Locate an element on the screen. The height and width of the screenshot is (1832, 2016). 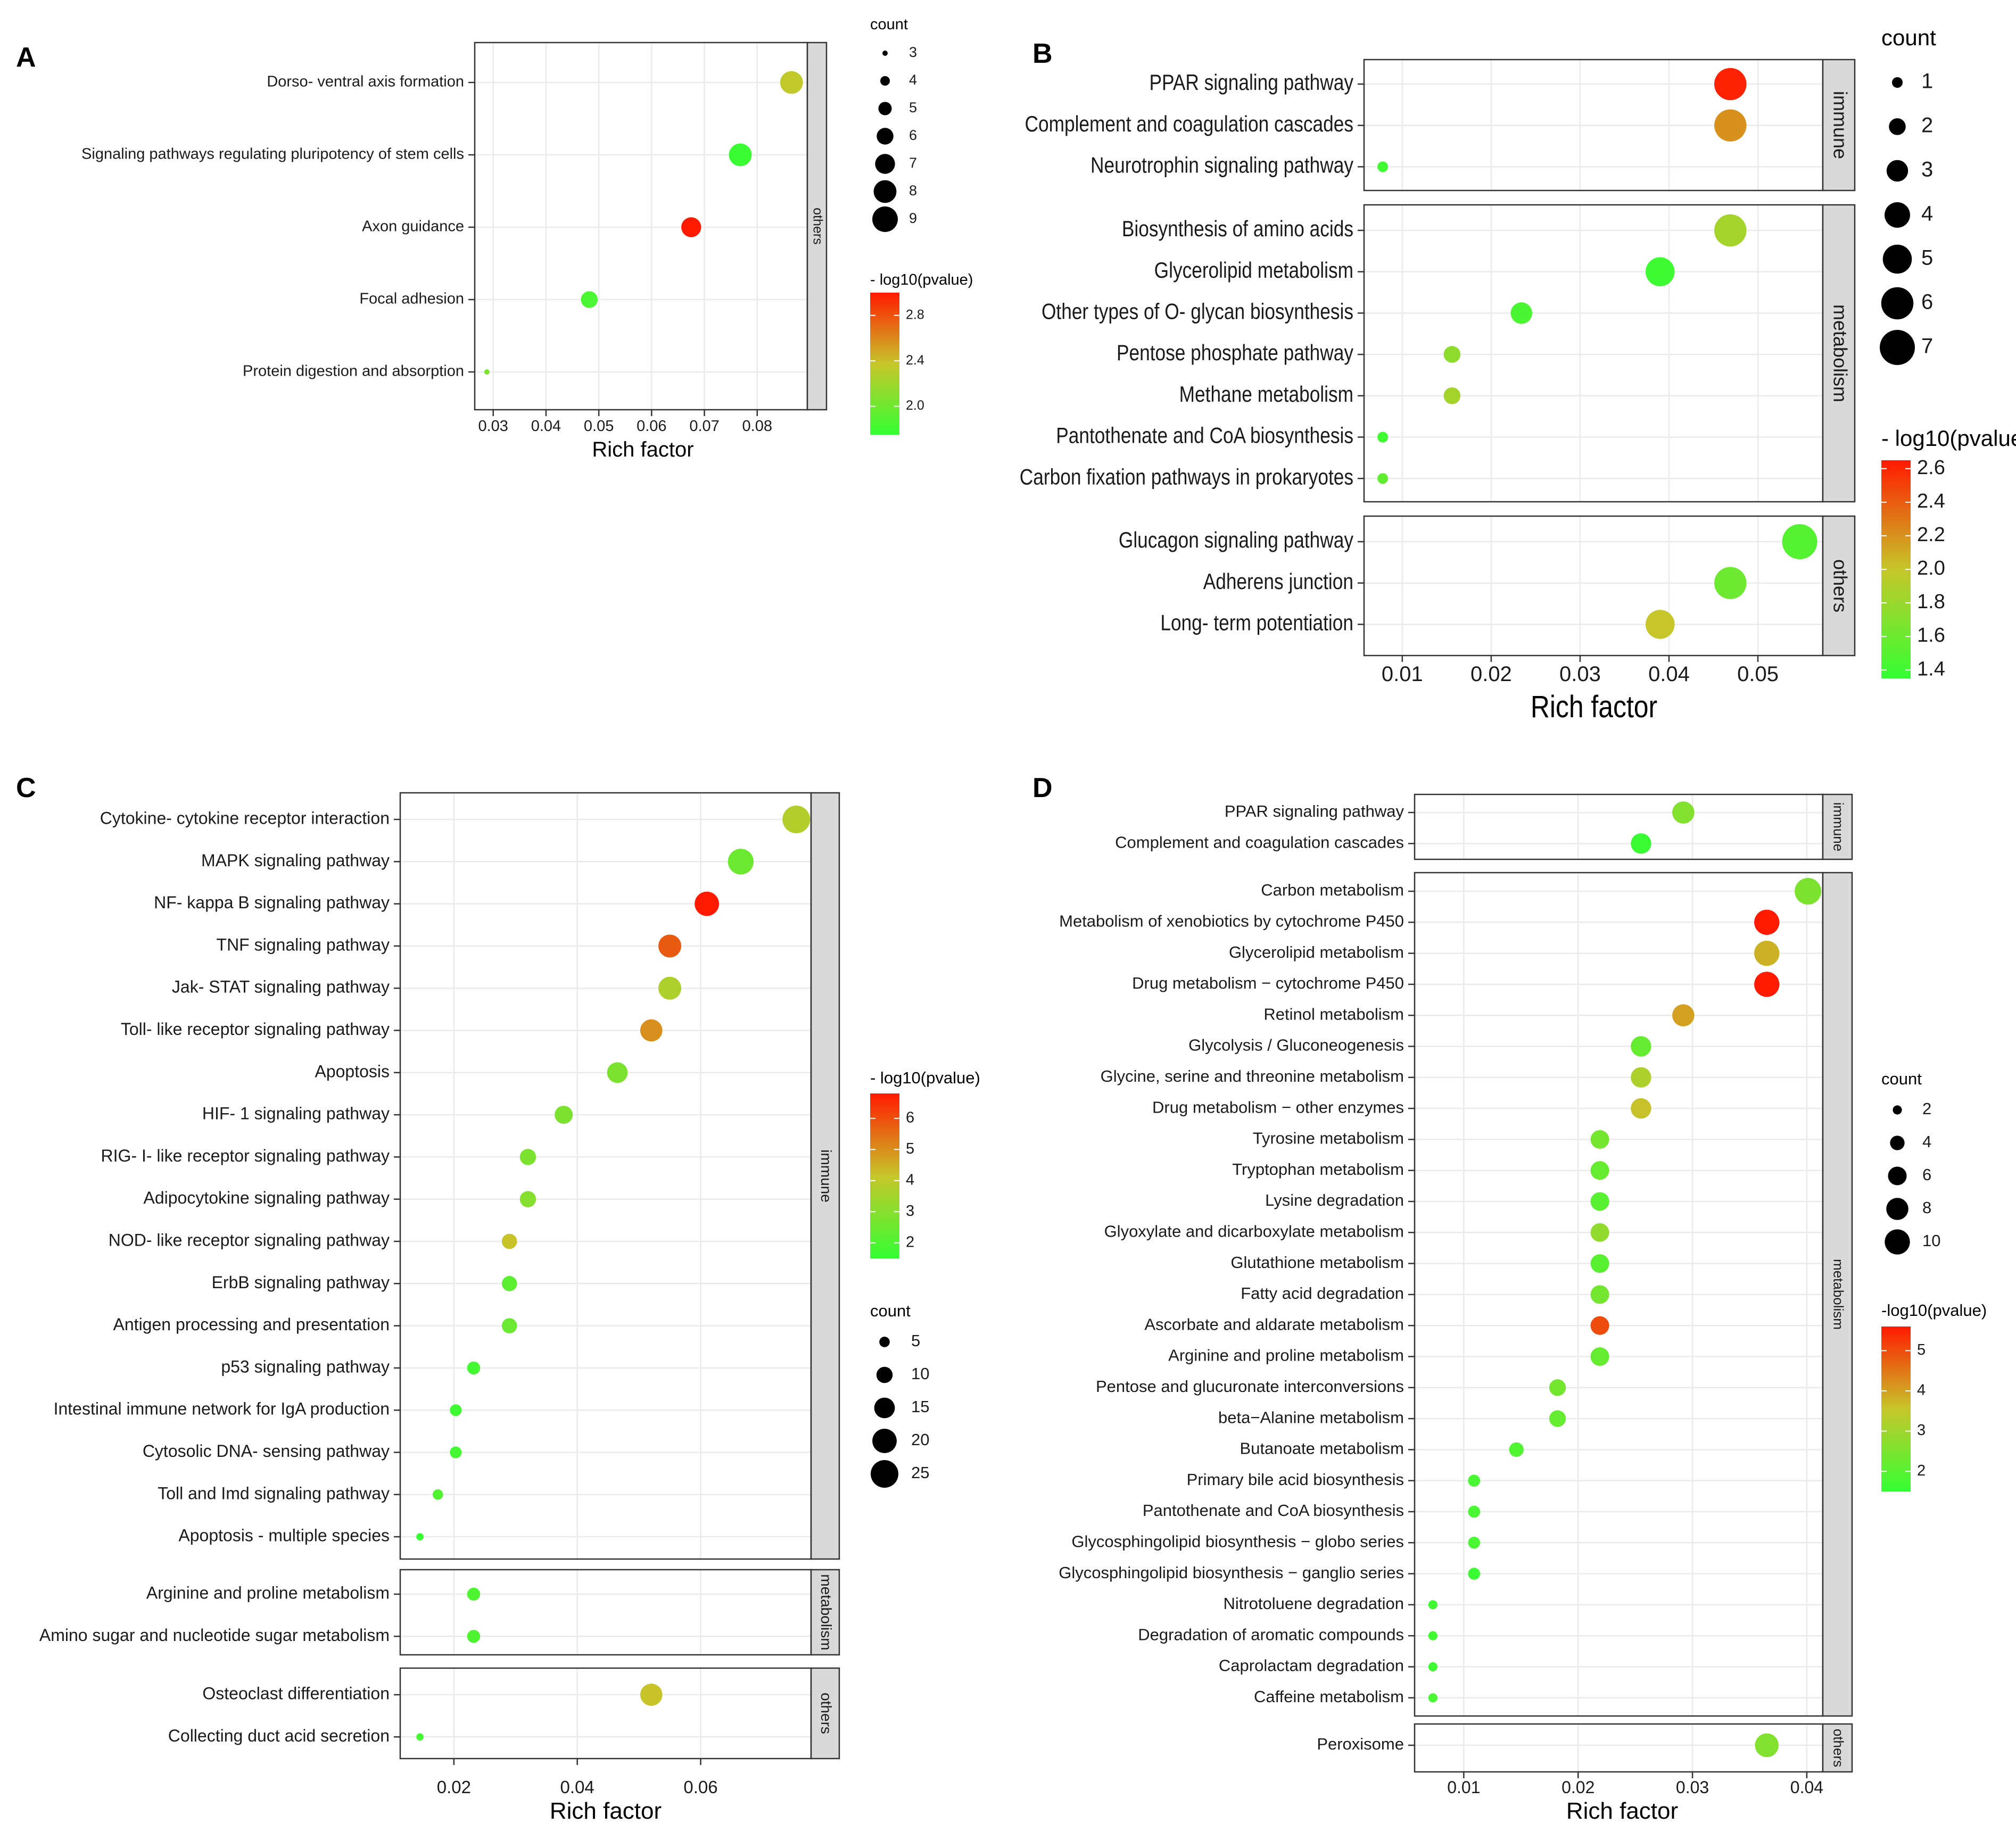
y-tick-label: Carbon fixation pathways in prokaryotes is located at coordinates (1187, 477).